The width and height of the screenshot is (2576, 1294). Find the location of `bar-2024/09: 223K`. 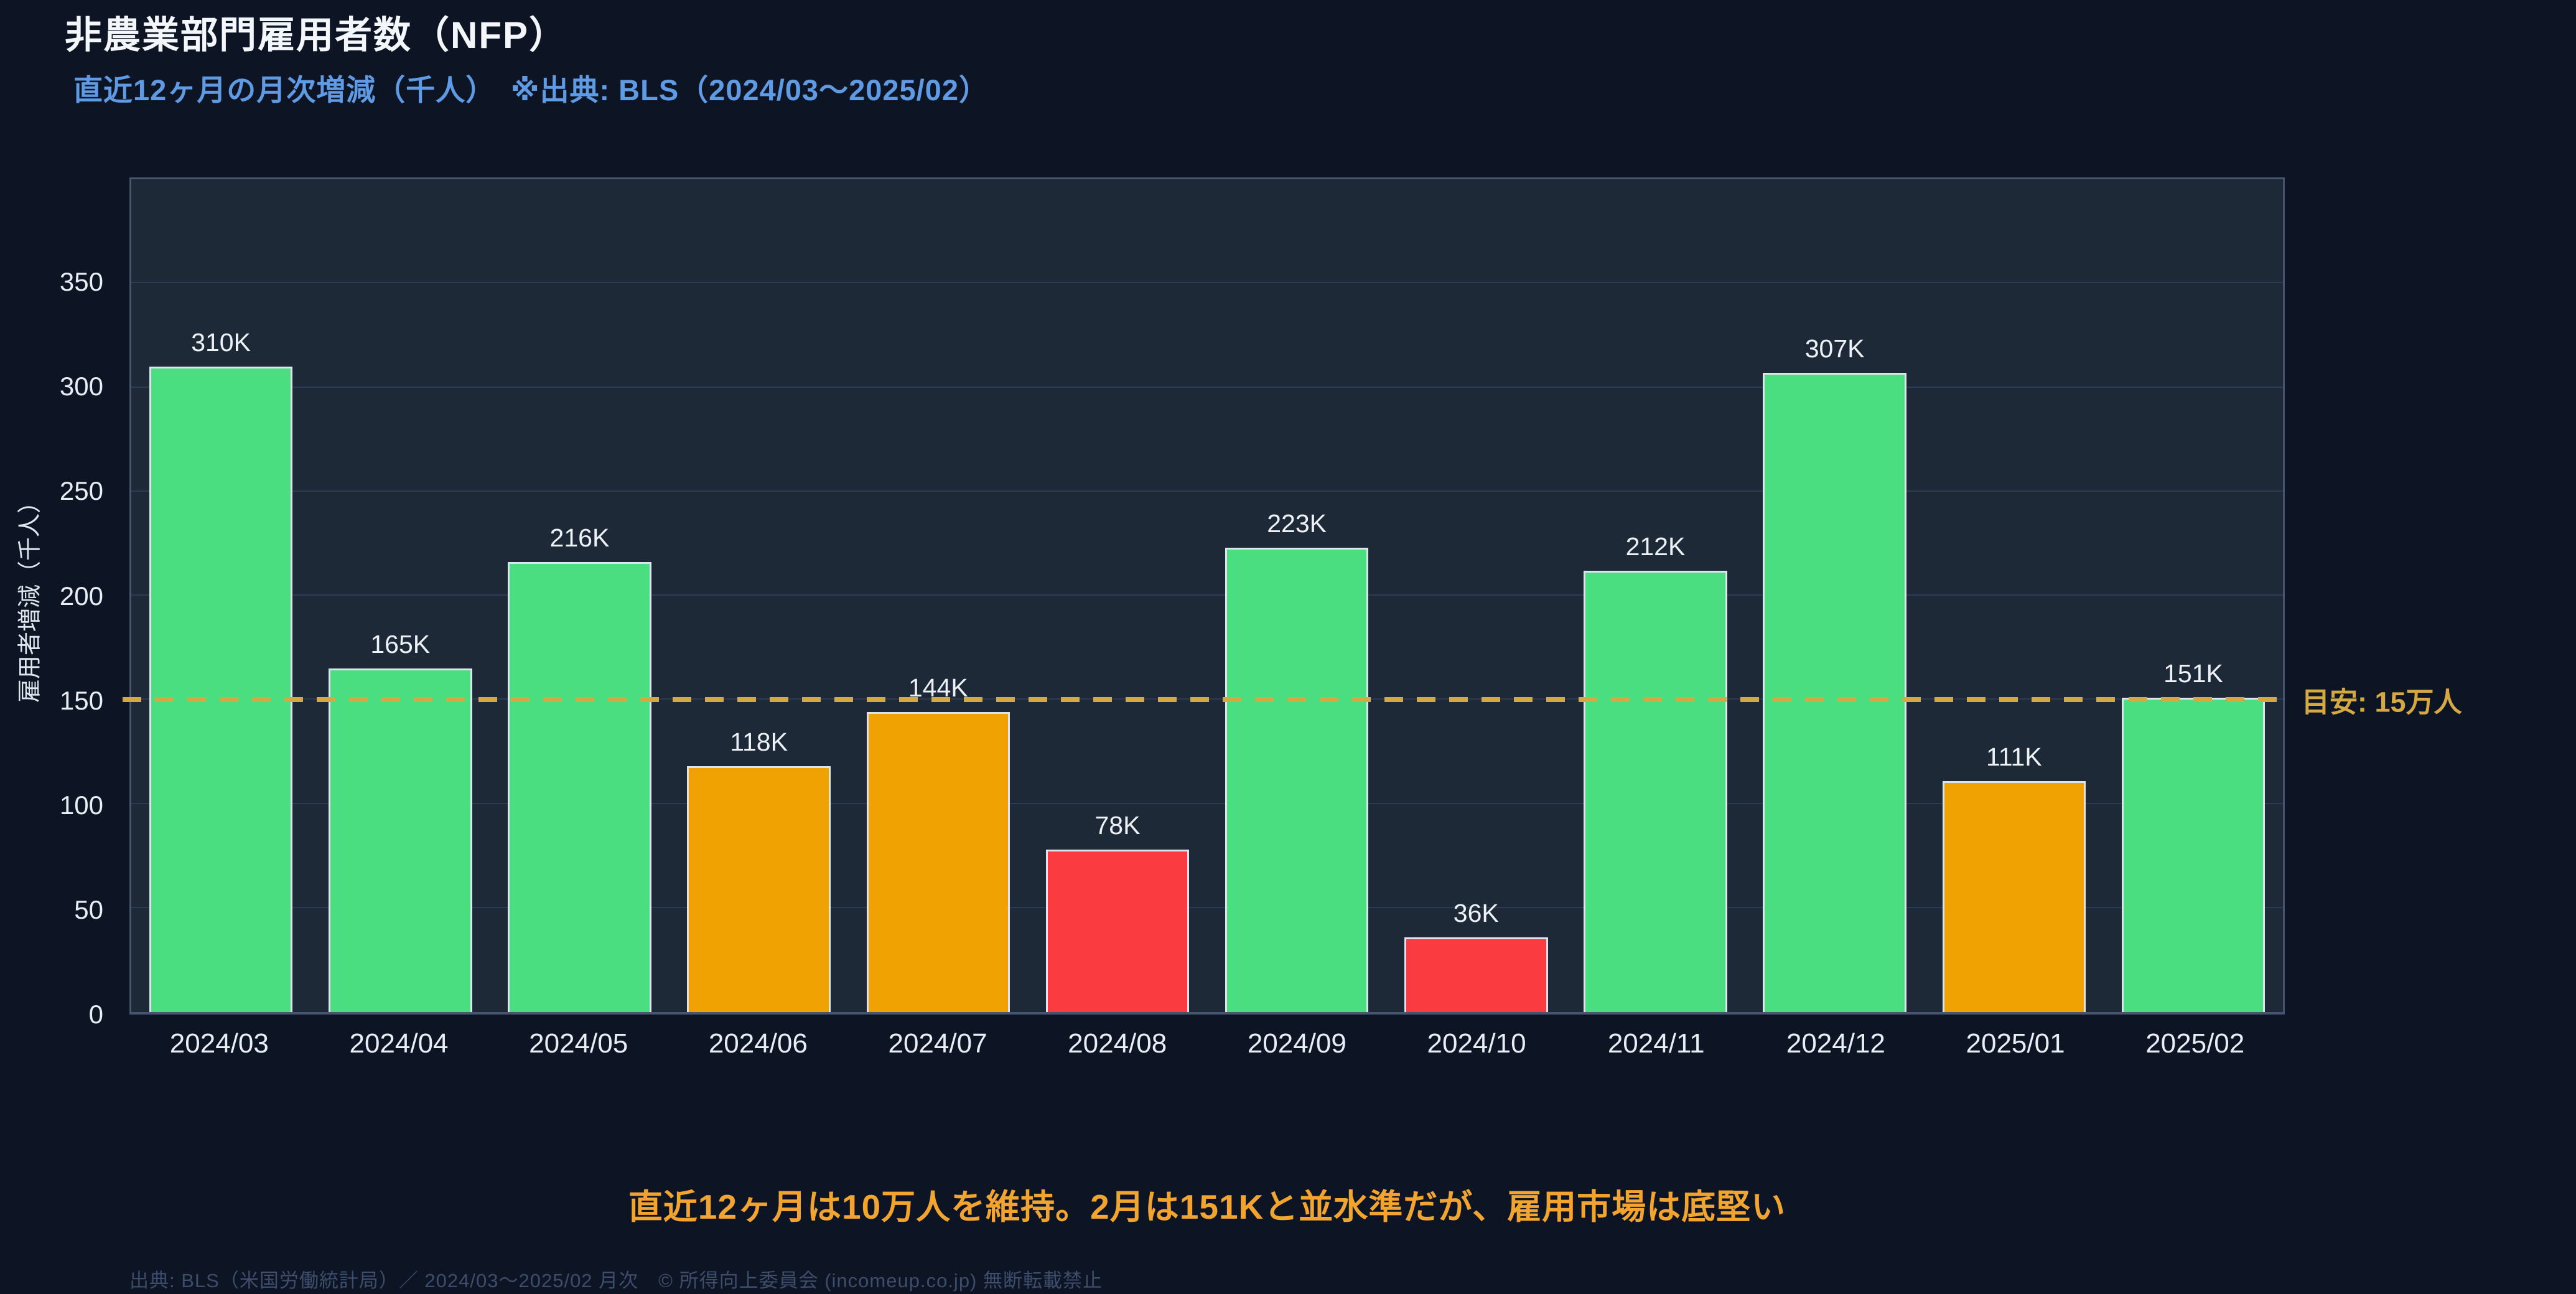

bar-2024/09: 223K is located at coordinates (1297, 760).